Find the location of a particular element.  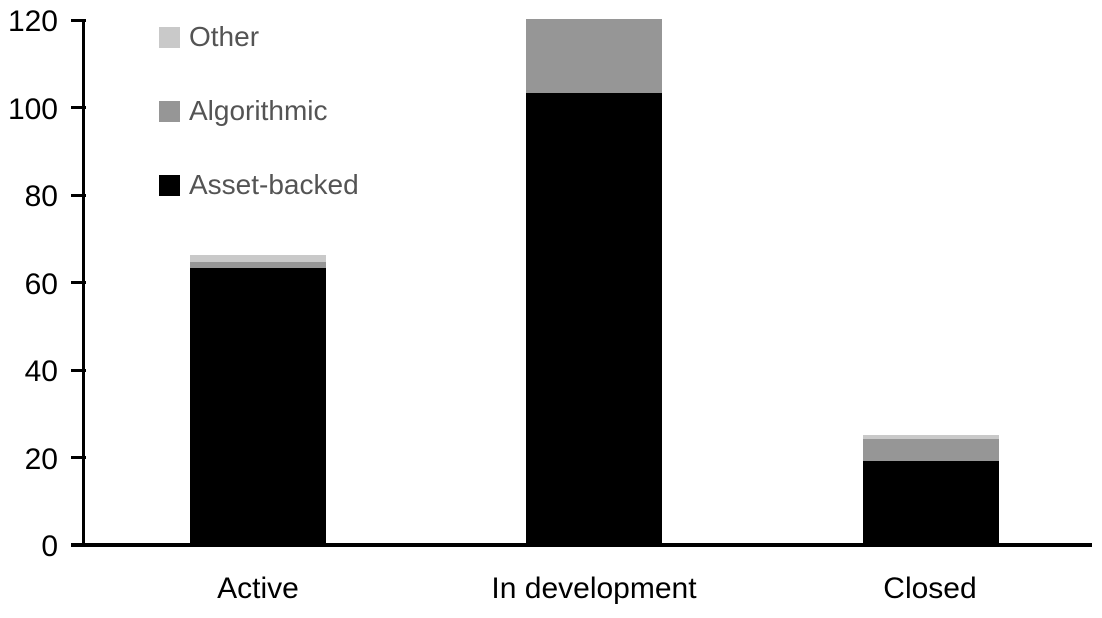

x-axis-category-label: Closed is located at coordinates (930, 588).